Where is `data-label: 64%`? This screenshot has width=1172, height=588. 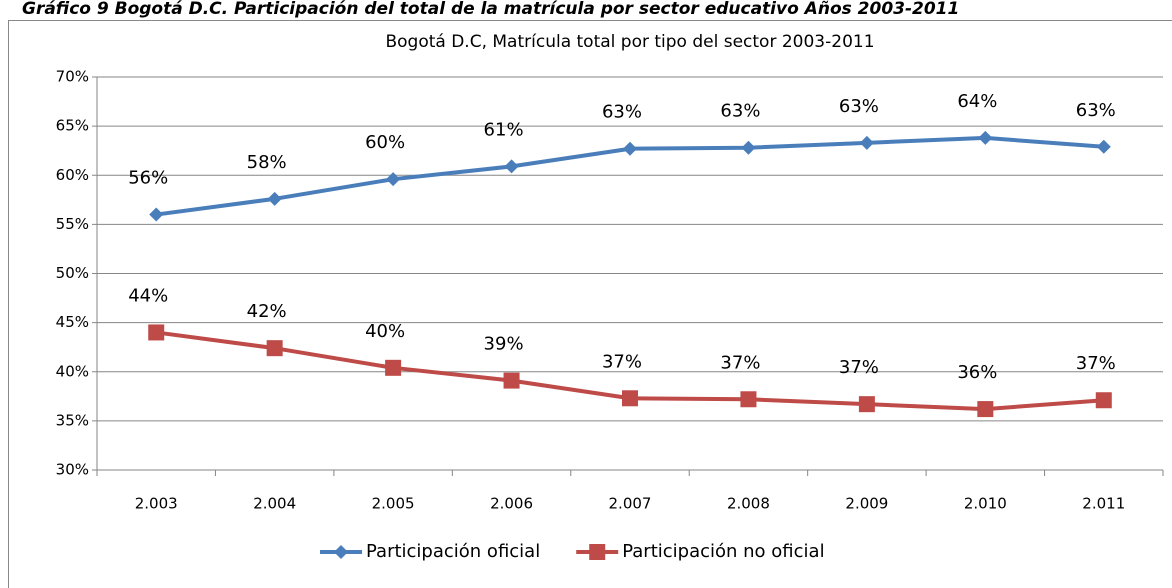 data-label: 64% is located at coordinates (977, 101).